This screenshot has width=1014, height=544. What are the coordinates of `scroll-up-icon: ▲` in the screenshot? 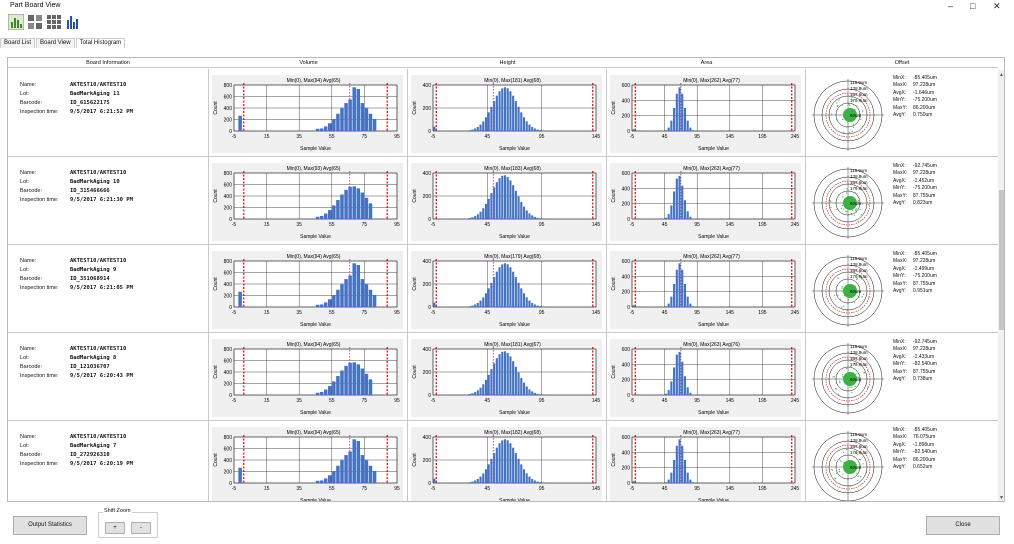 It's located at (1001, 75).